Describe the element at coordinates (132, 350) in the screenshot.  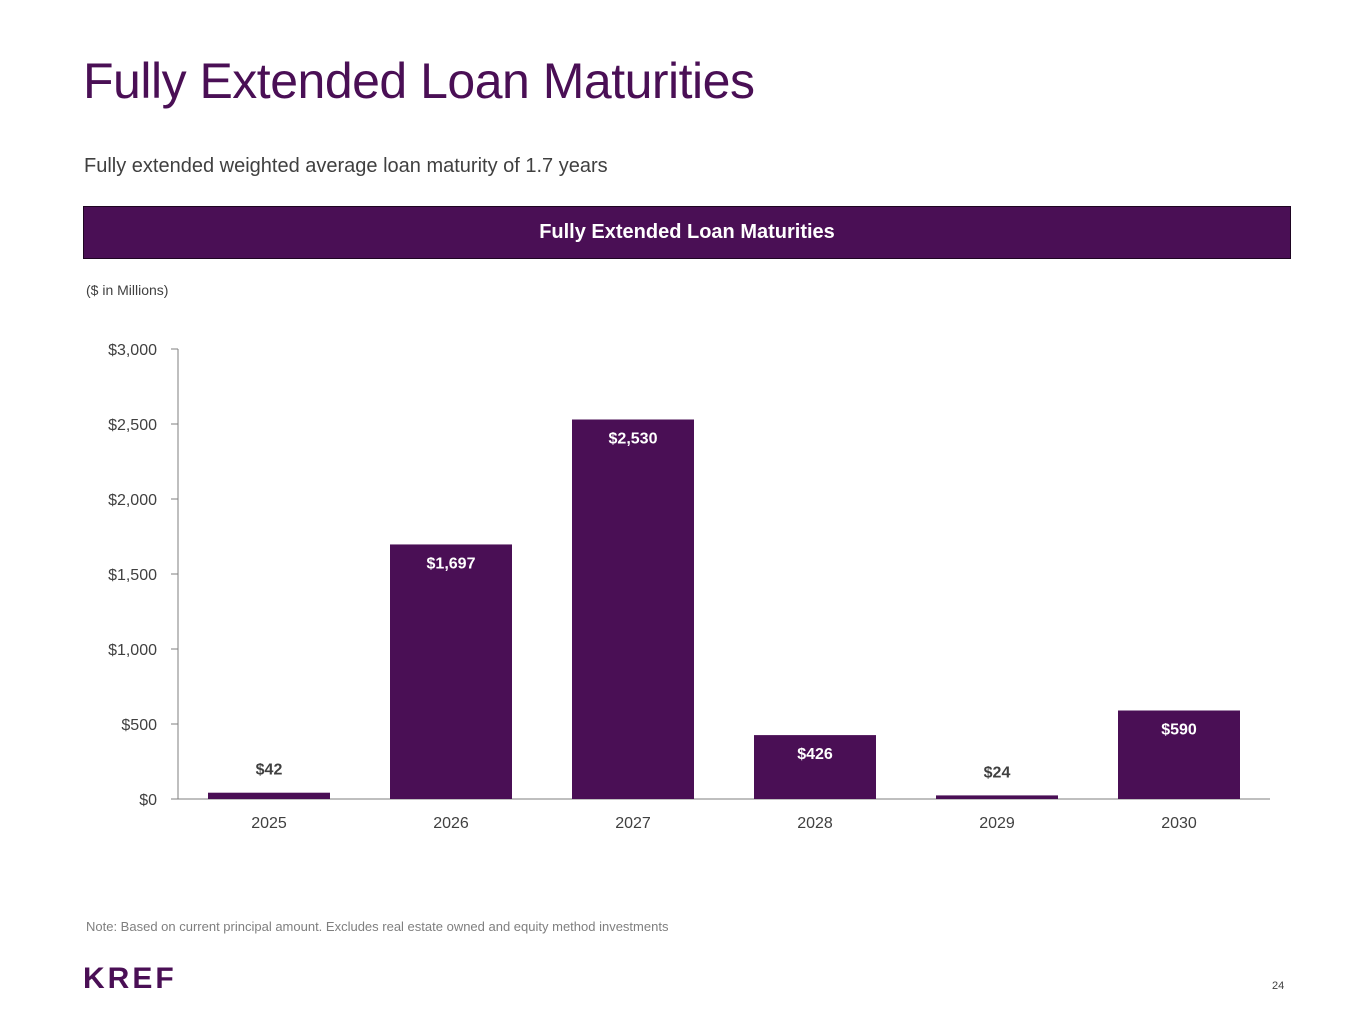
I see `y-tick-label: $3,000` at that location.